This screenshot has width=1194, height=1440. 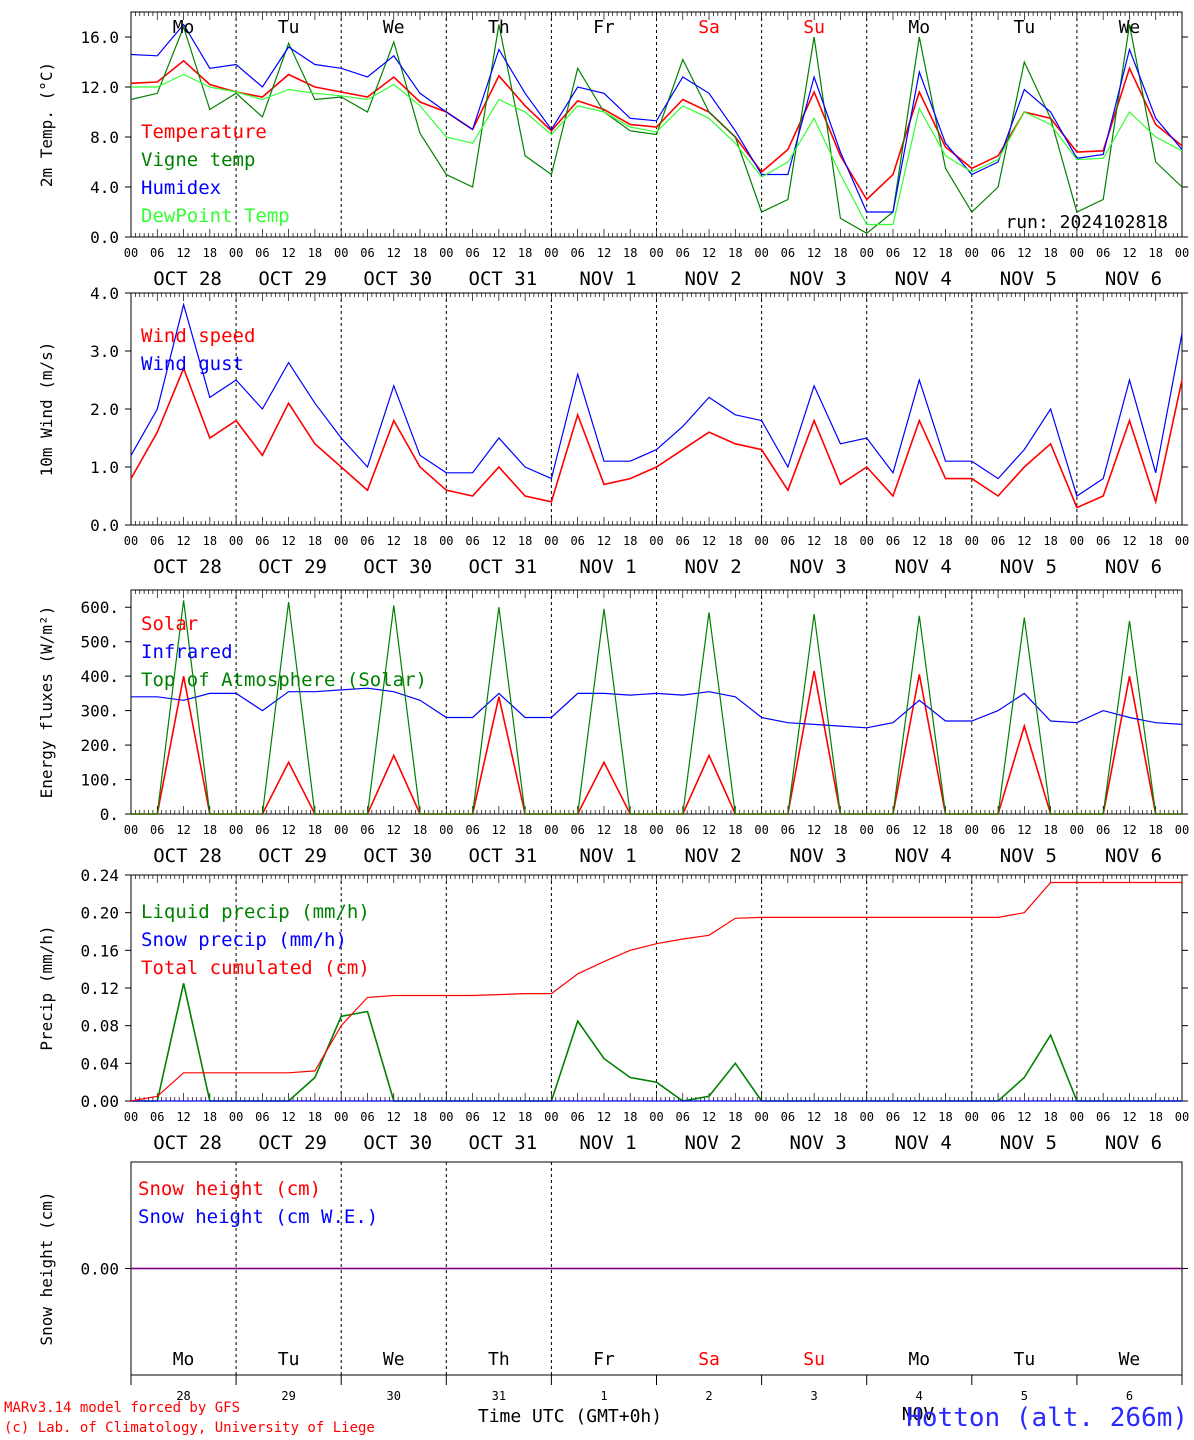 I want to click on day-number: 4, so click(x=919, y=1396).